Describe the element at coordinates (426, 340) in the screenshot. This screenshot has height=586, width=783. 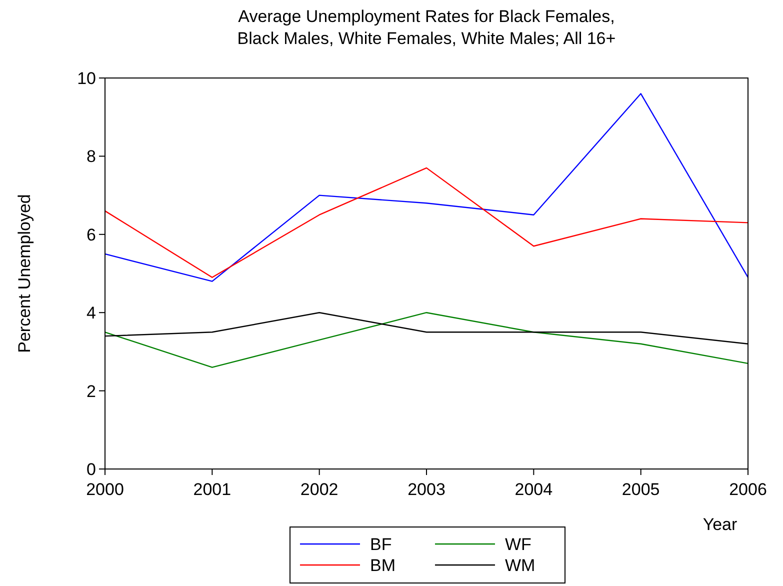
I see `line-series` at that location.